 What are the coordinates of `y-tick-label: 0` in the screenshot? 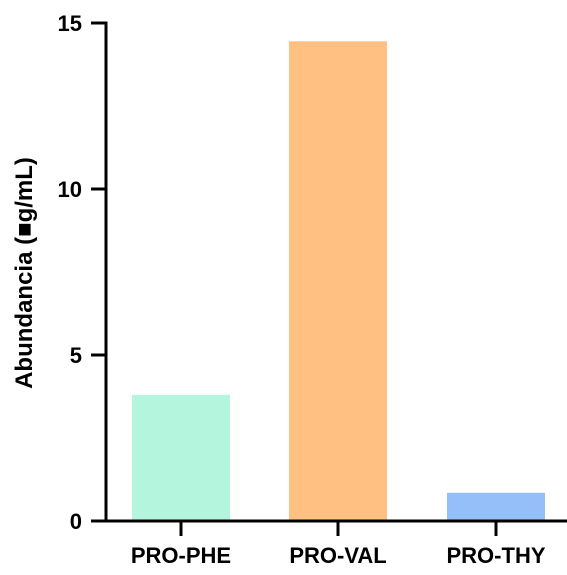 It's located at (76, 521).